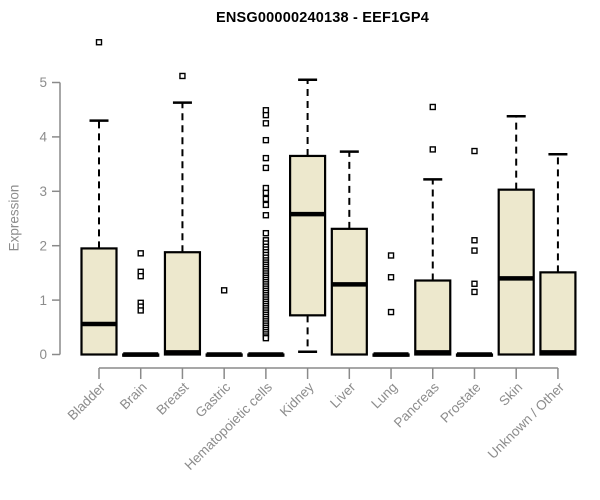 This screenshot has height=500, width=600. Describe the element at coordinates (43, 354) in the screenshot. I see `y-tick-label: 0` at that location.